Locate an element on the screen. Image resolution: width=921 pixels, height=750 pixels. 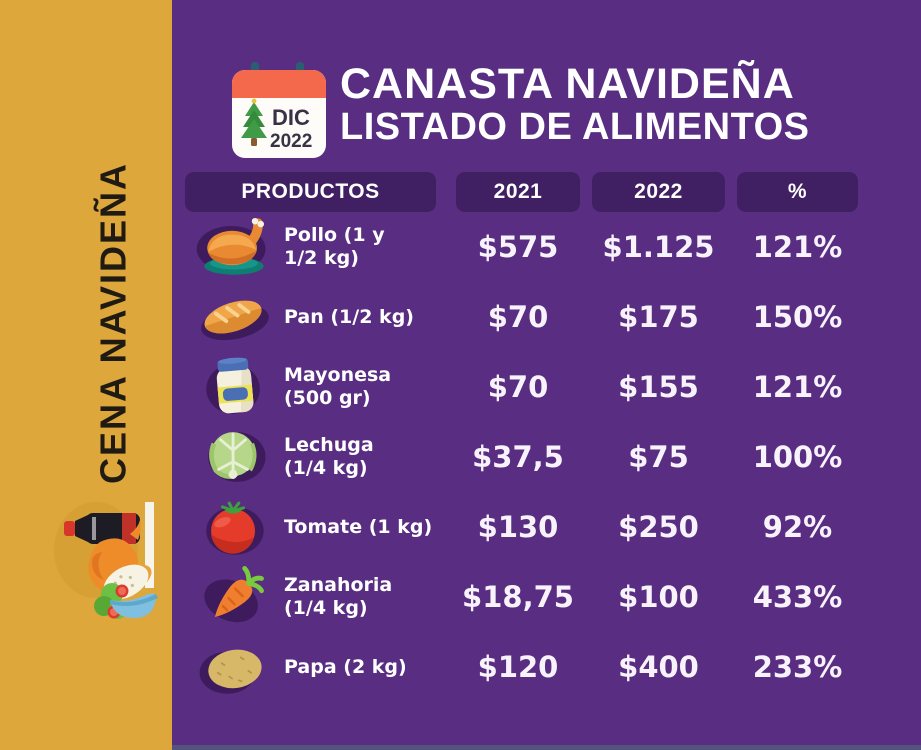
table-row: Pan (1/2 kg) $70 $175 150% is located at coordinates (530, 317).